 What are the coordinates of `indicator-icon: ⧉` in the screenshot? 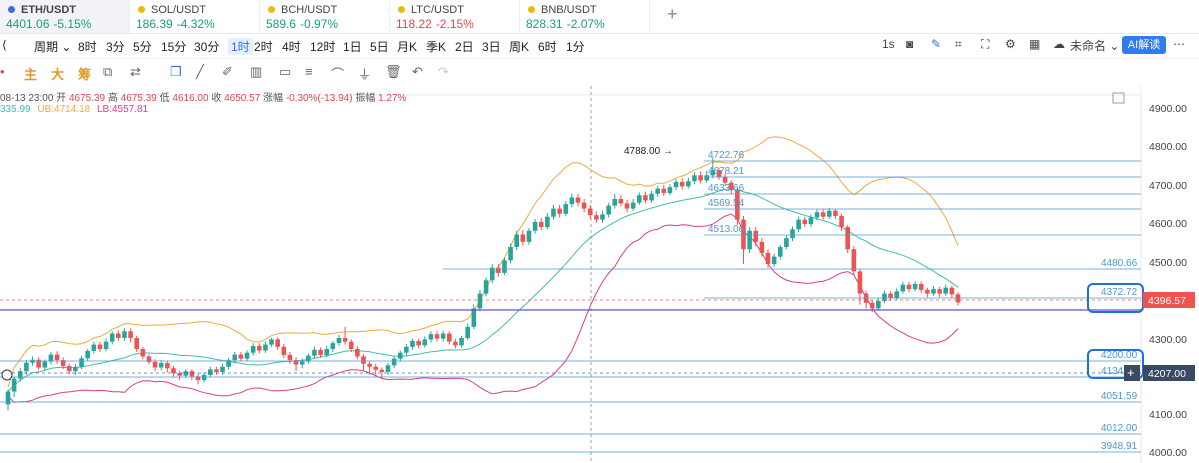 It's located at (108, 71).